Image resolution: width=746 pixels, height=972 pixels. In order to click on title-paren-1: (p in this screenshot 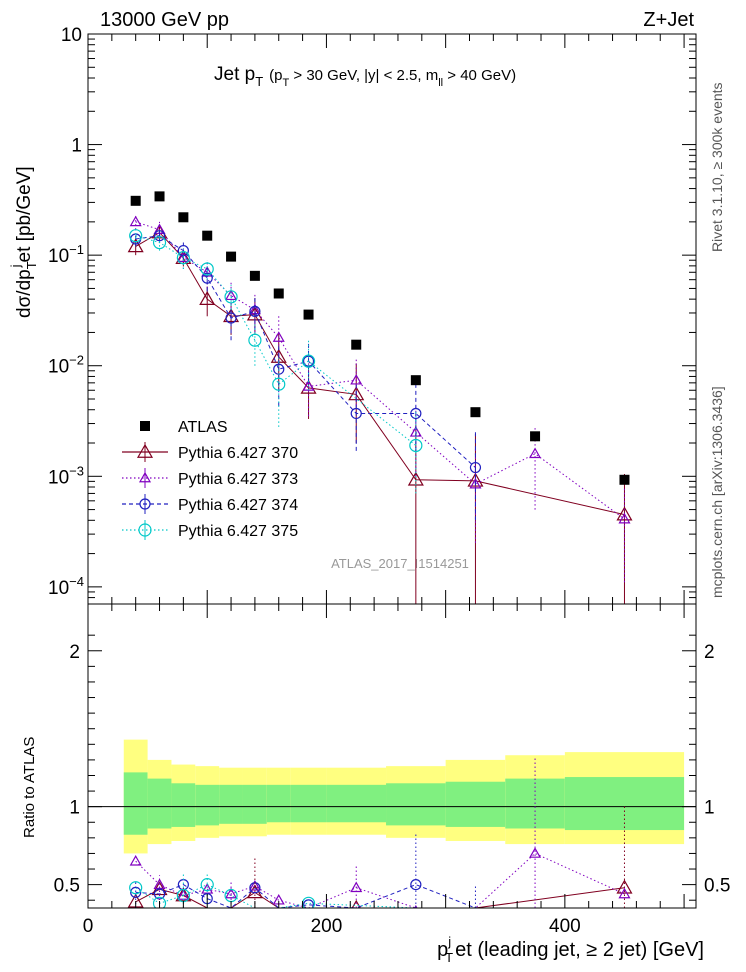, I will do `click(275, 75)`.